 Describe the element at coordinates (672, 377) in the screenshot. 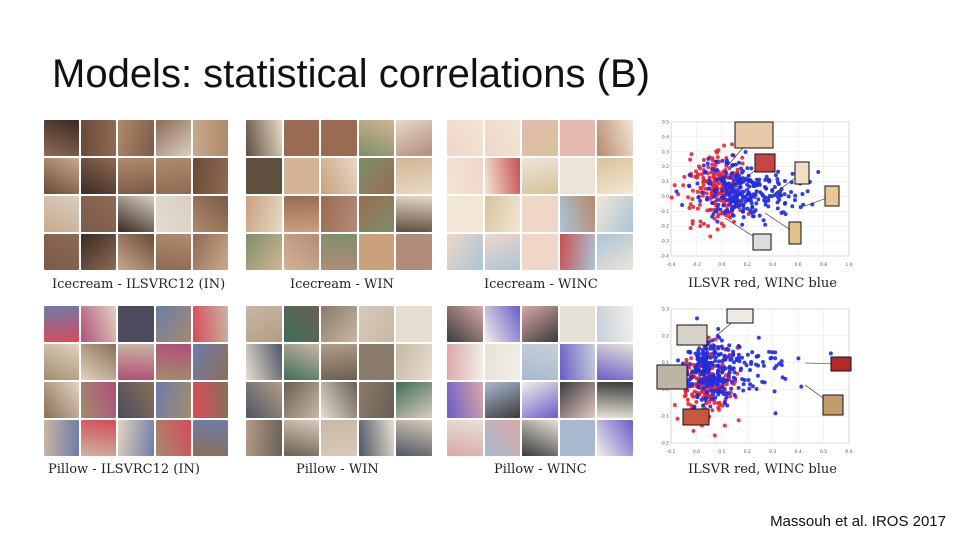

I see `callout-thumbnail` at that location.